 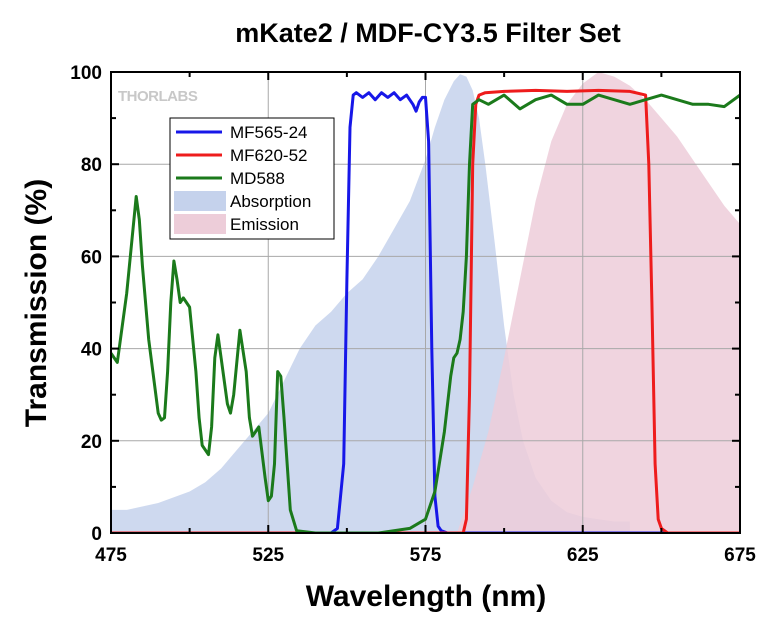 I want to click on chart-title: mKate2 / MDF-CY3.5 Filter Set, so click(x=428, y=33).